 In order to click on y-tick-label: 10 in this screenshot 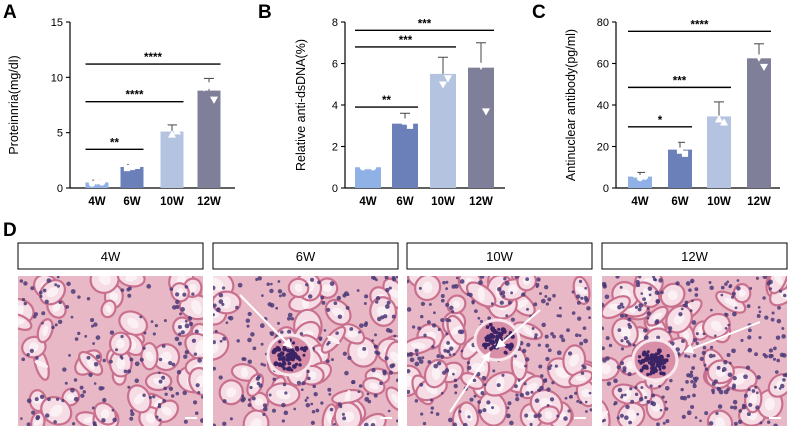, I will do `click(57, 78)`.